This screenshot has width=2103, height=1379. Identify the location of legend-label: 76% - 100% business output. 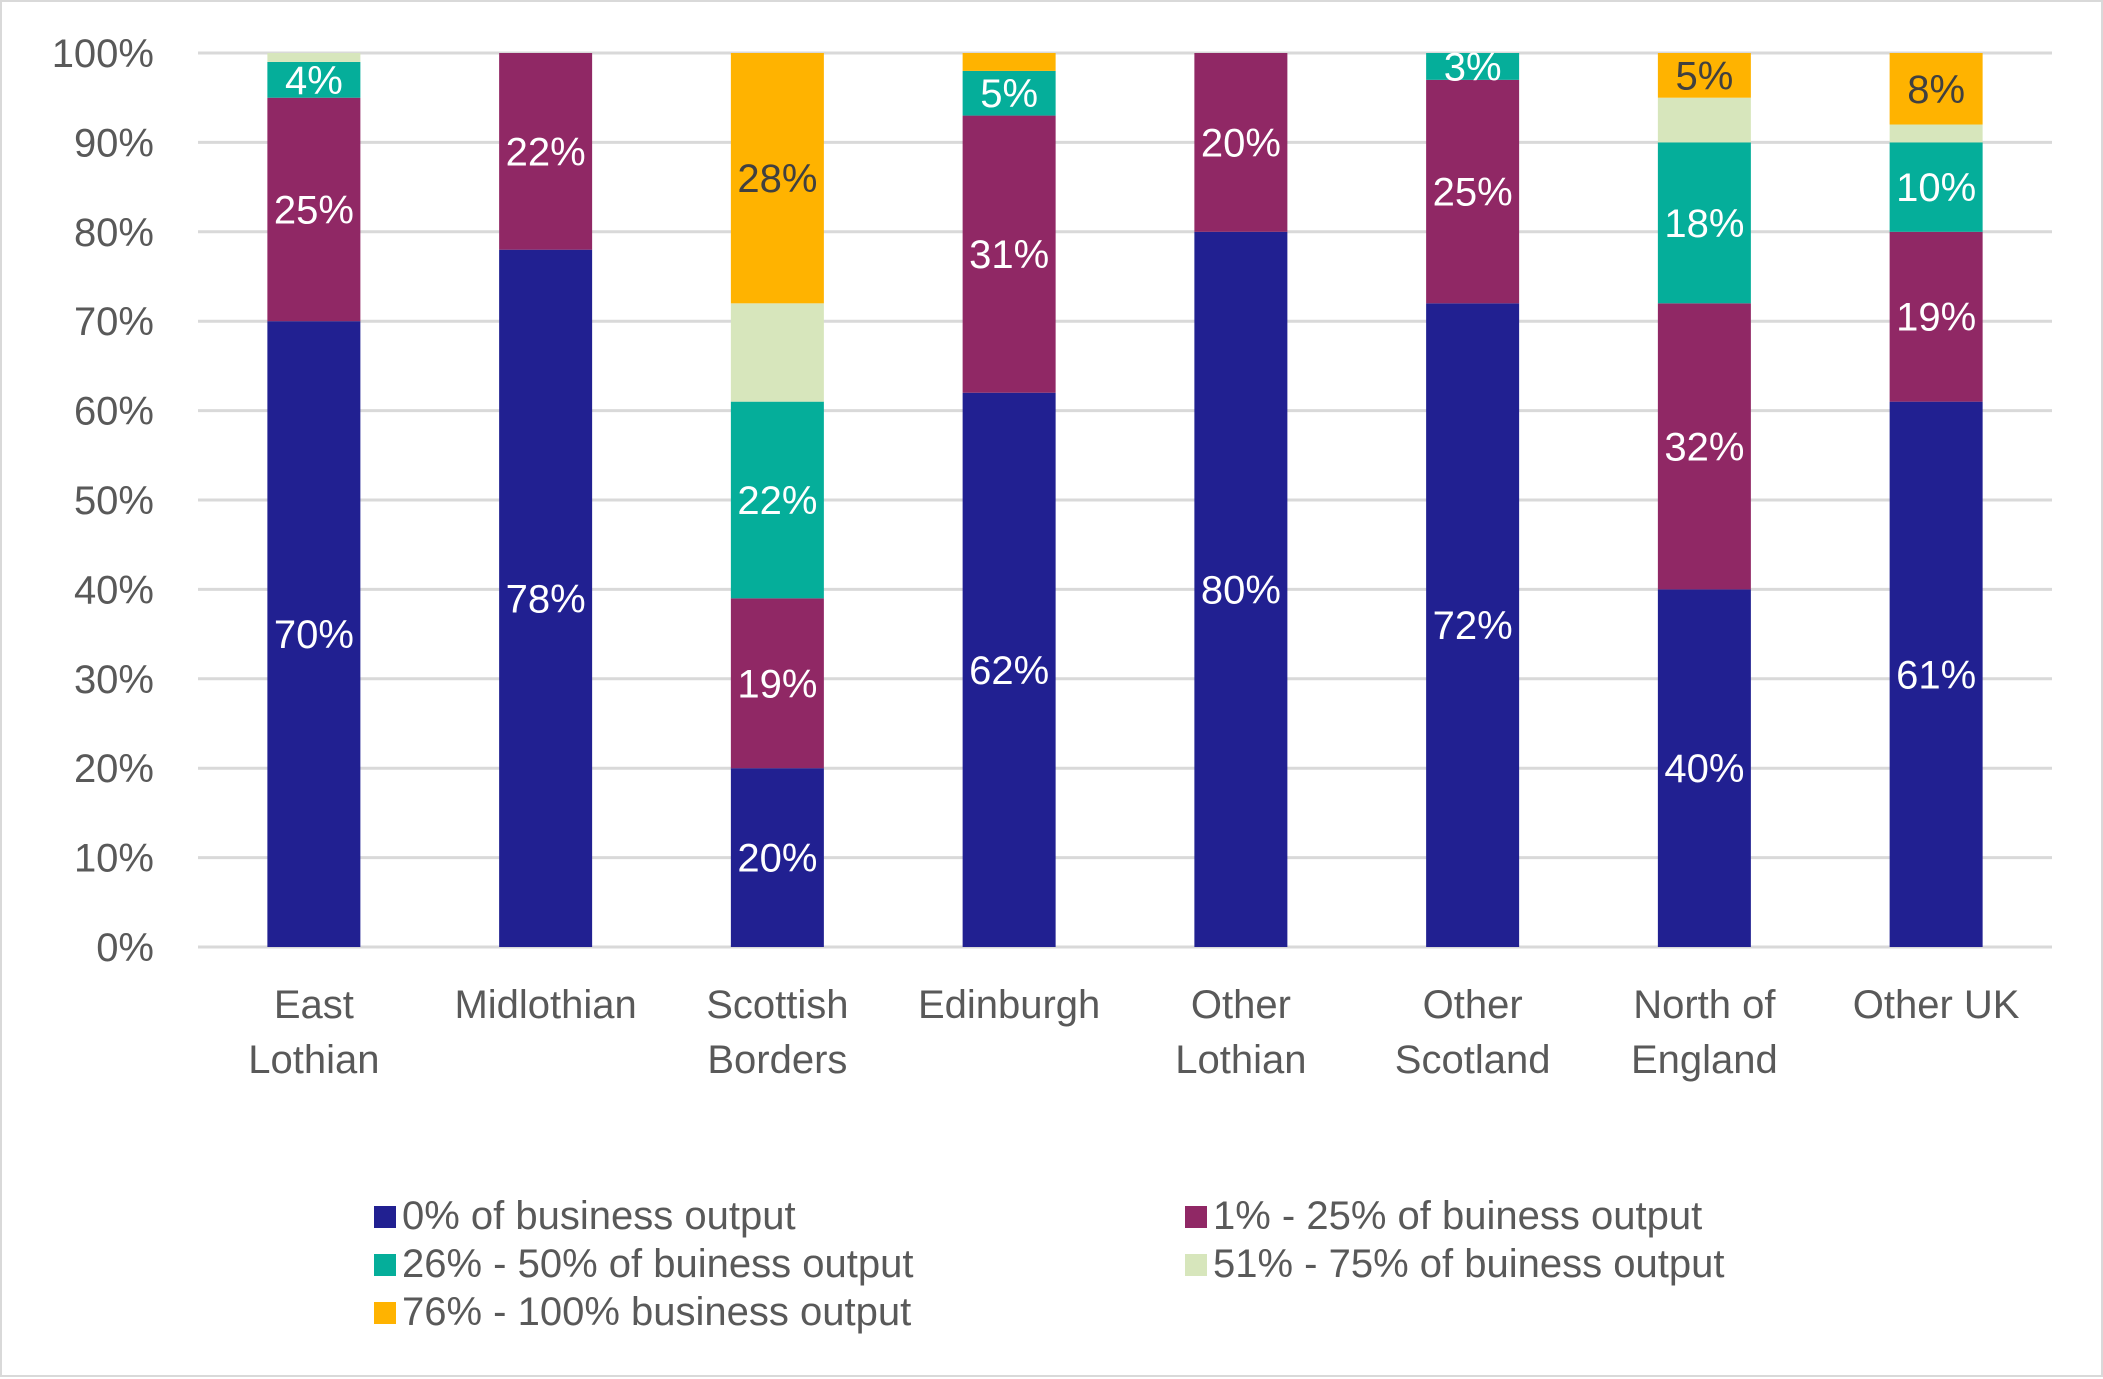
(656, 1312).